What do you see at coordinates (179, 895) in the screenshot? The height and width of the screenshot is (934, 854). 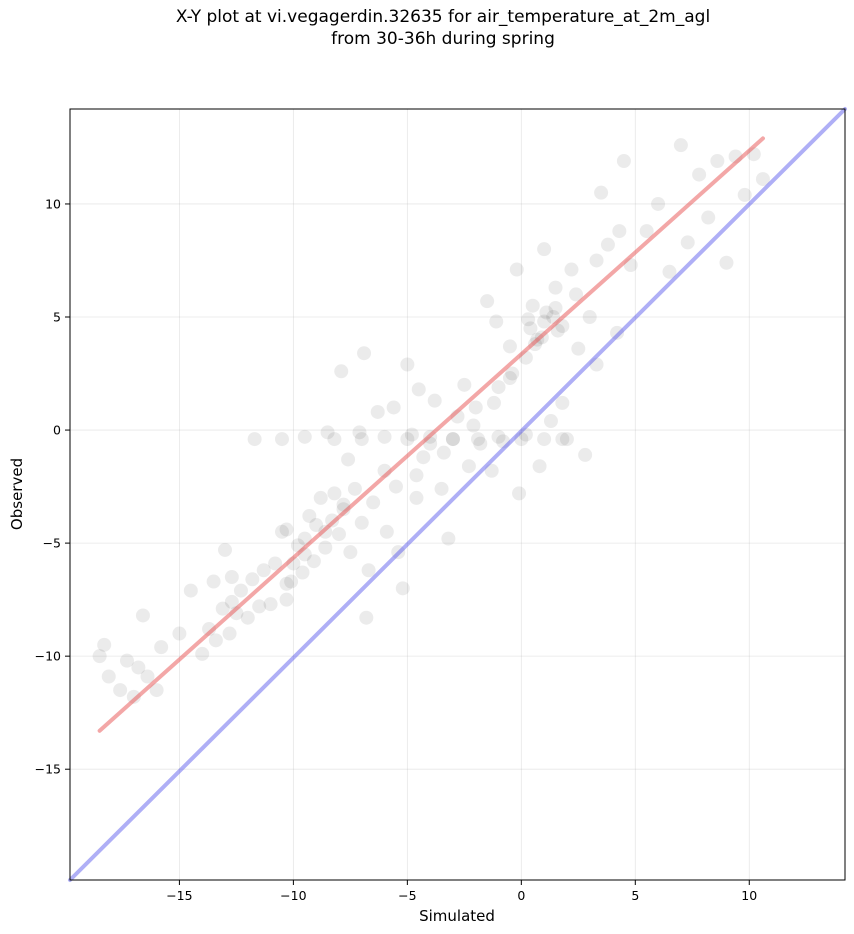 I see `x-tick-label-0: −15` at bounding box center [179, 895].